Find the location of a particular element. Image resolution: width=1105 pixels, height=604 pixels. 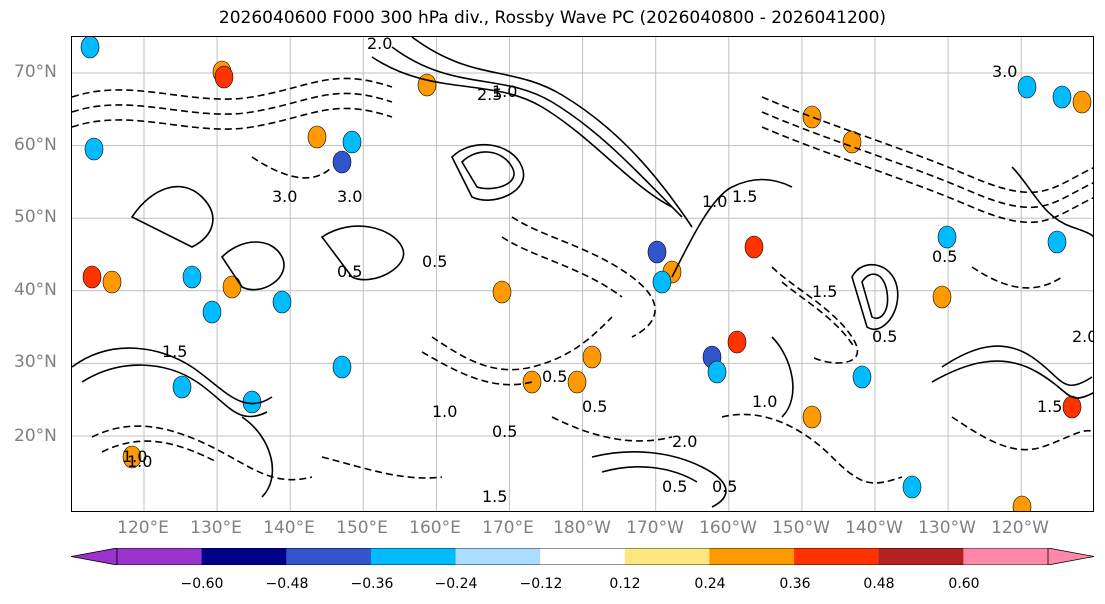

lat-label-50n: 50°N is located at coordinates (35, 217).